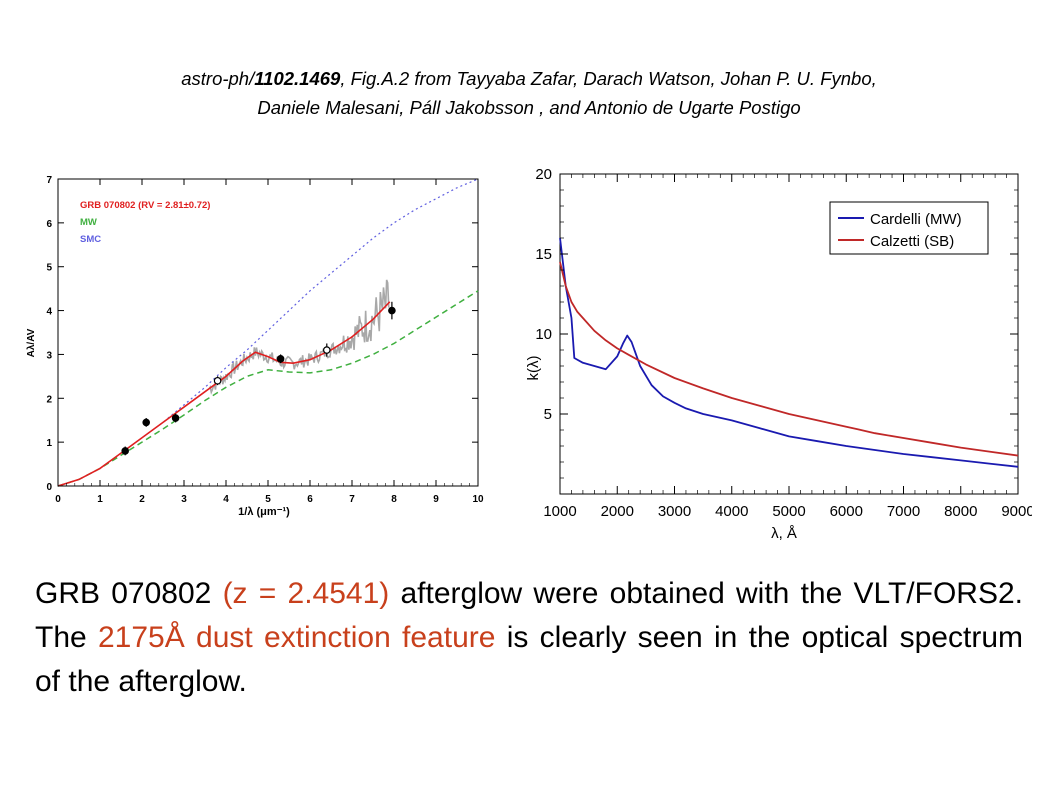 Image resolution: width=1058 pixels, height=793 pixels. I want to click on left-y-tick-label: 6, so click(49, 224).